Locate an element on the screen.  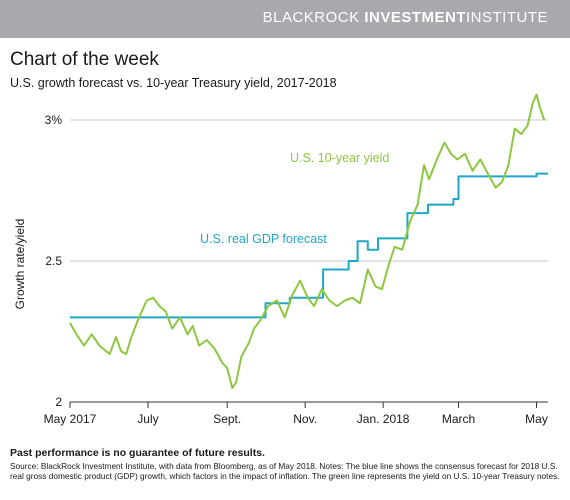
y-tick-label: 2.5 is located at coordinates (53, 261).